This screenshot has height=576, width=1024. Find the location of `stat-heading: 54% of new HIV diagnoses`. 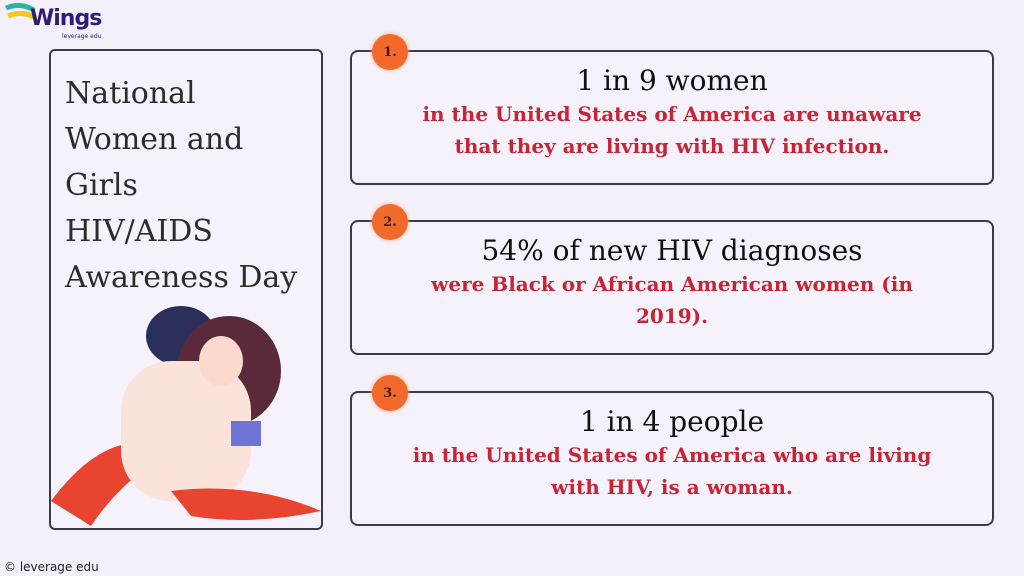

stat-heading: 54% of new HIV diagnoses is located at coordinates (672, 250).